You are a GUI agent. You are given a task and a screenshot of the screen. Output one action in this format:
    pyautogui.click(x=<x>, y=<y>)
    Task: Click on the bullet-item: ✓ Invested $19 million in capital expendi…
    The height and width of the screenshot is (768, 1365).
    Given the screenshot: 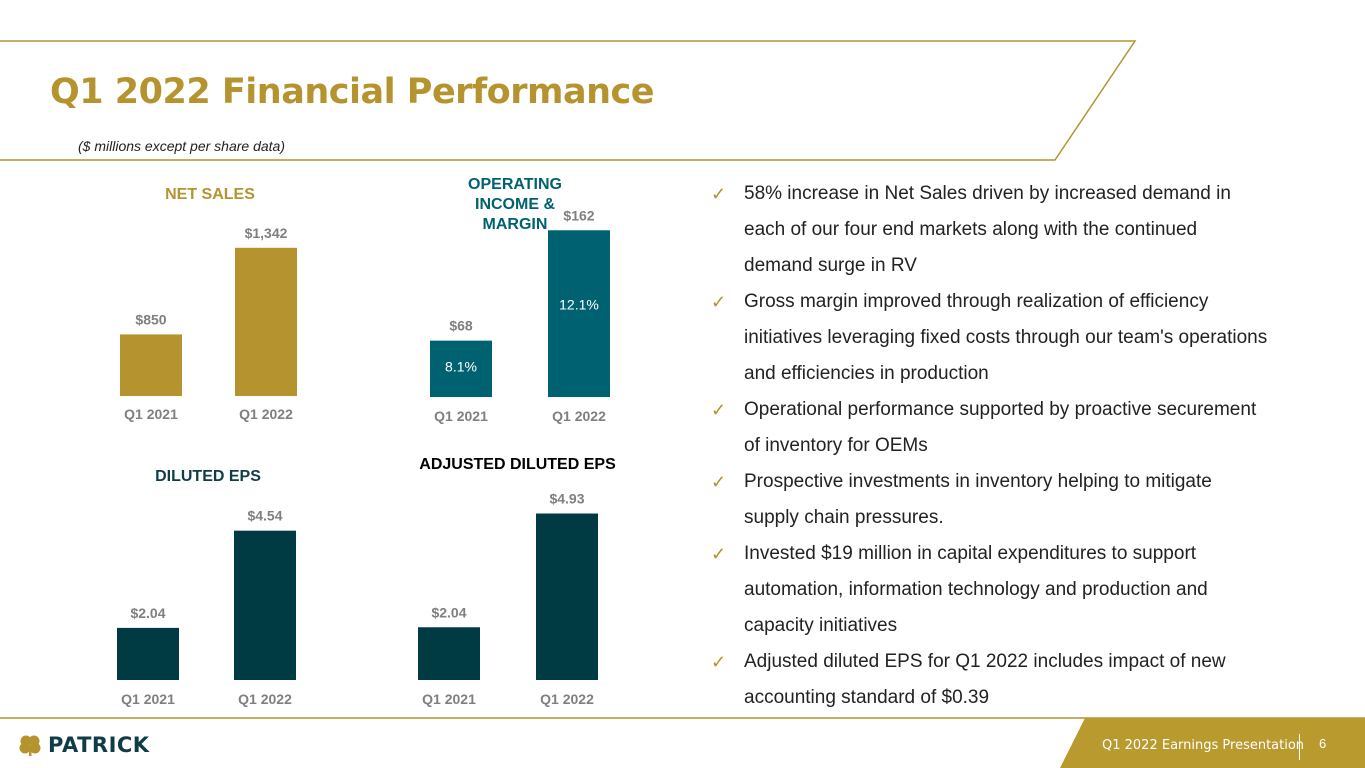 What is the action you would take?
    pyautogui.click(x=1011, y=590)
    